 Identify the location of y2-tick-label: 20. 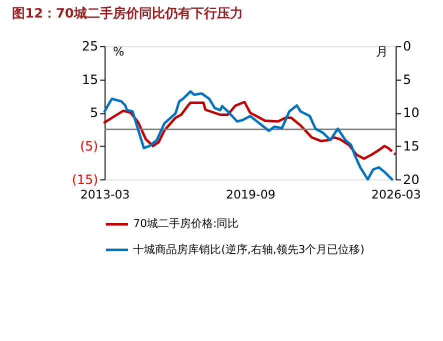
(411, 180).